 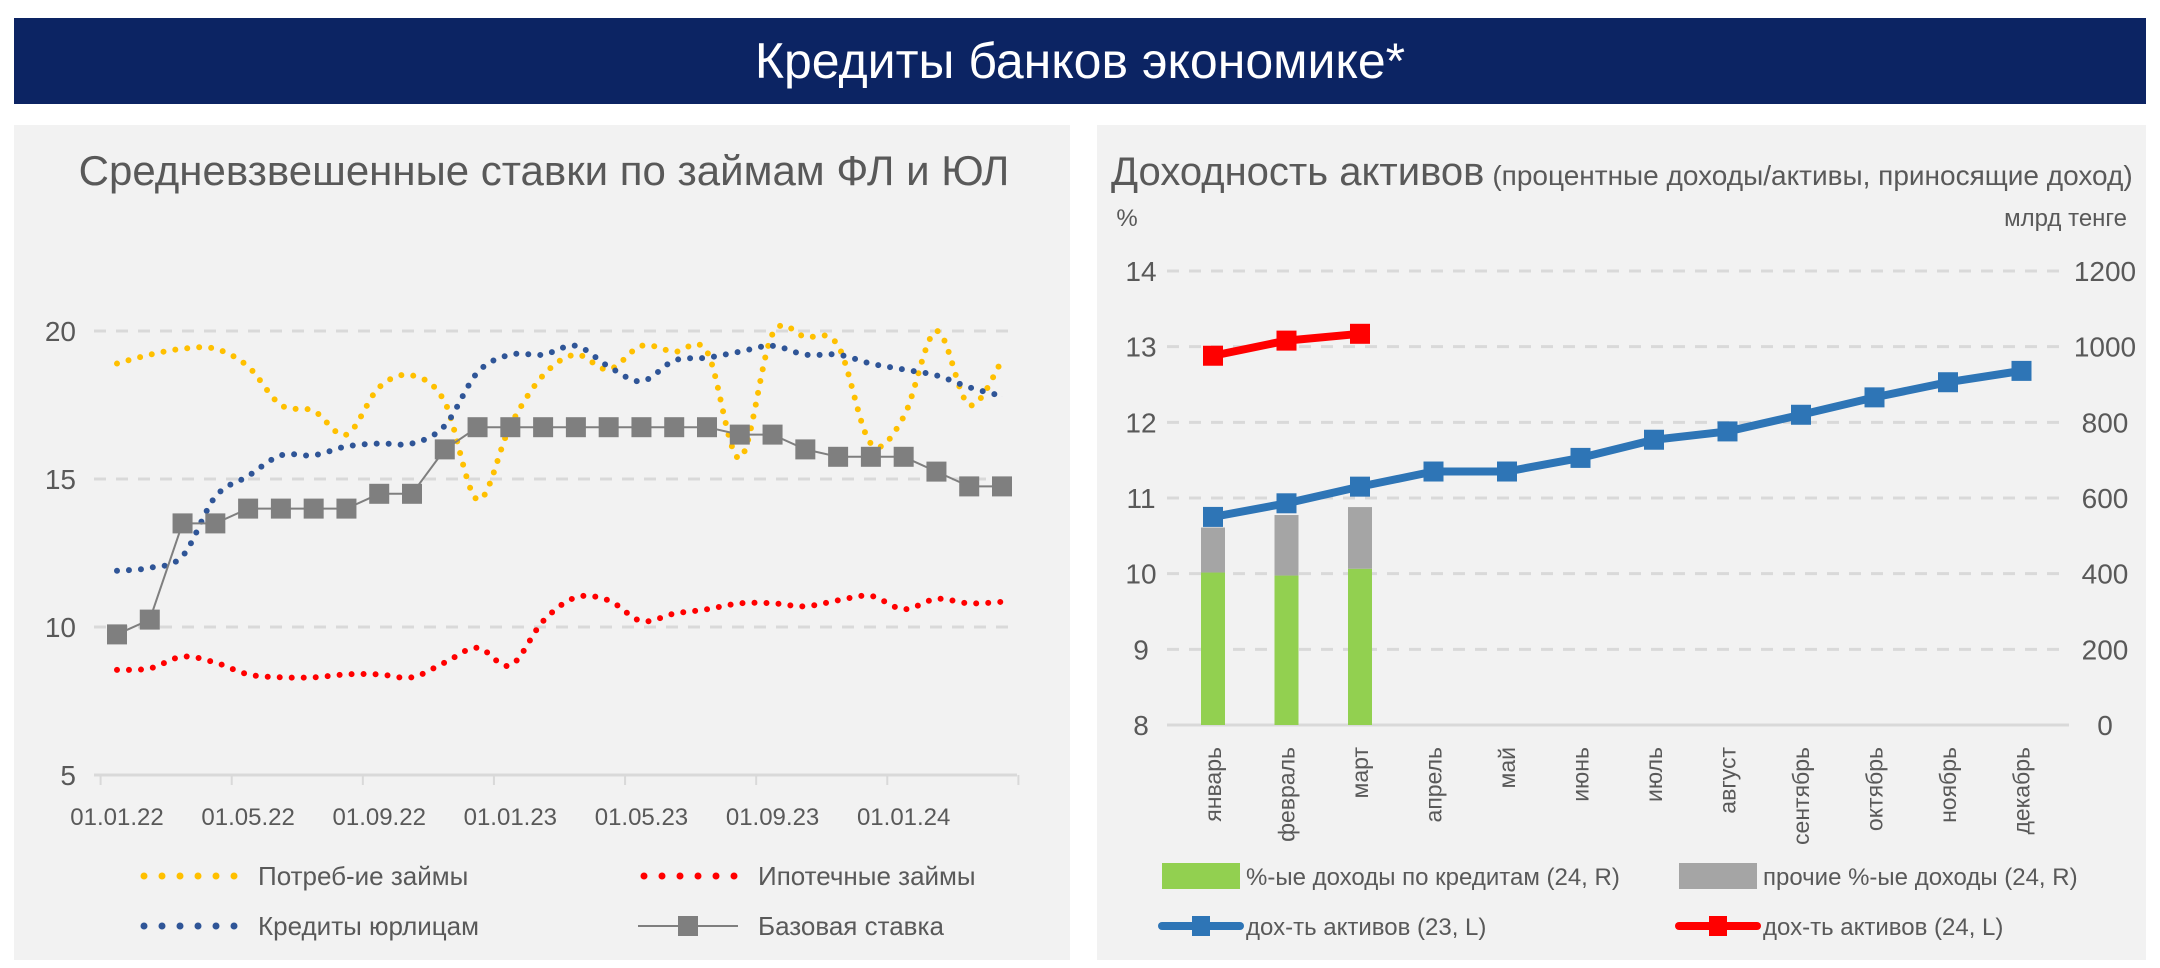 What do you see at coordinates (2105, 725) in the screenshot?
I see `right-y-tick-label: 0` at bounding box center [2105, 725].